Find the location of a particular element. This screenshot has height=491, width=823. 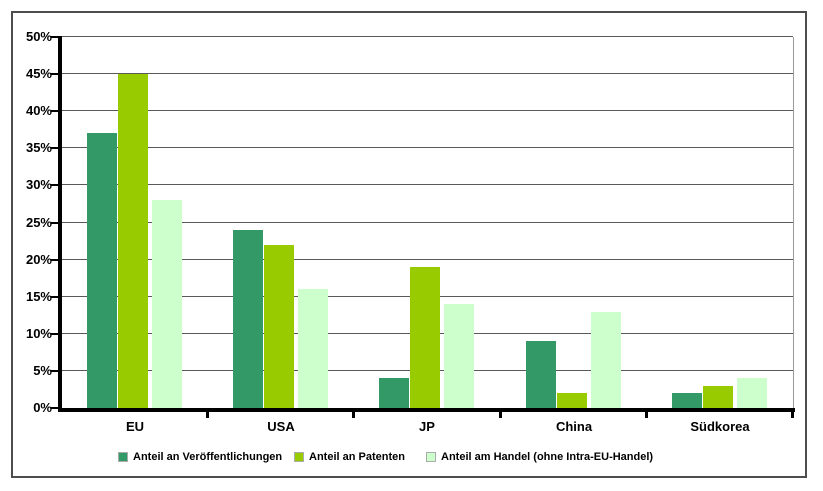

bar-USA-series3 is located at coordinates (313, 348).